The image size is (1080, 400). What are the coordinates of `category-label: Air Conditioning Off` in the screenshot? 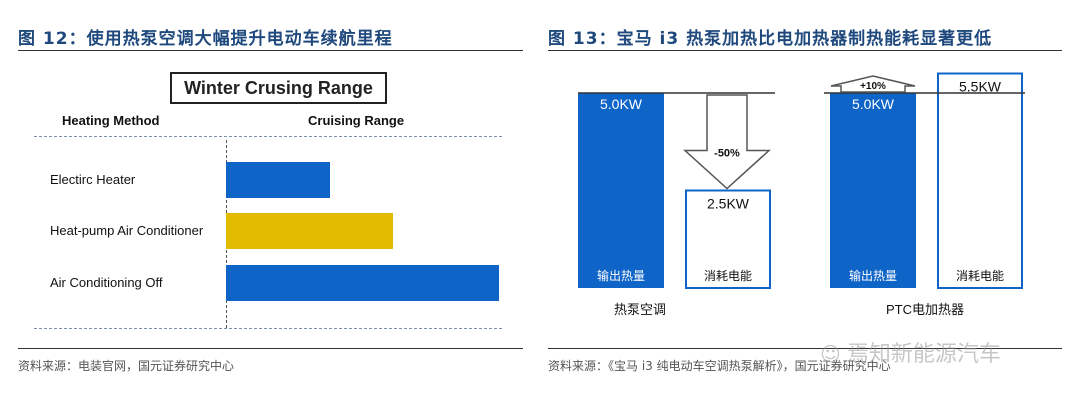 It's located at (106, 282).